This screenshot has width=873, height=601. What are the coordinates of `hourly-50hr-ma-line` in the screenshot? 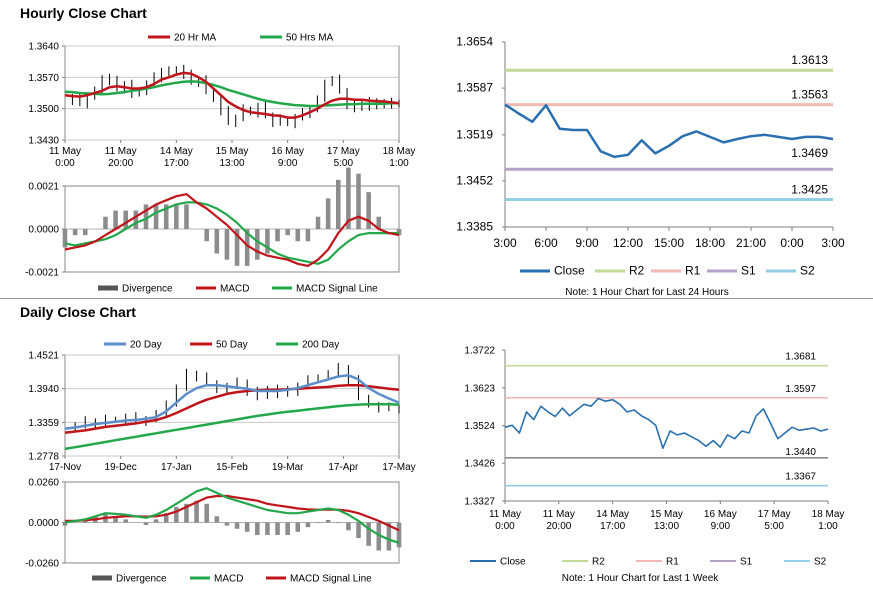 It's located at (231, 94).